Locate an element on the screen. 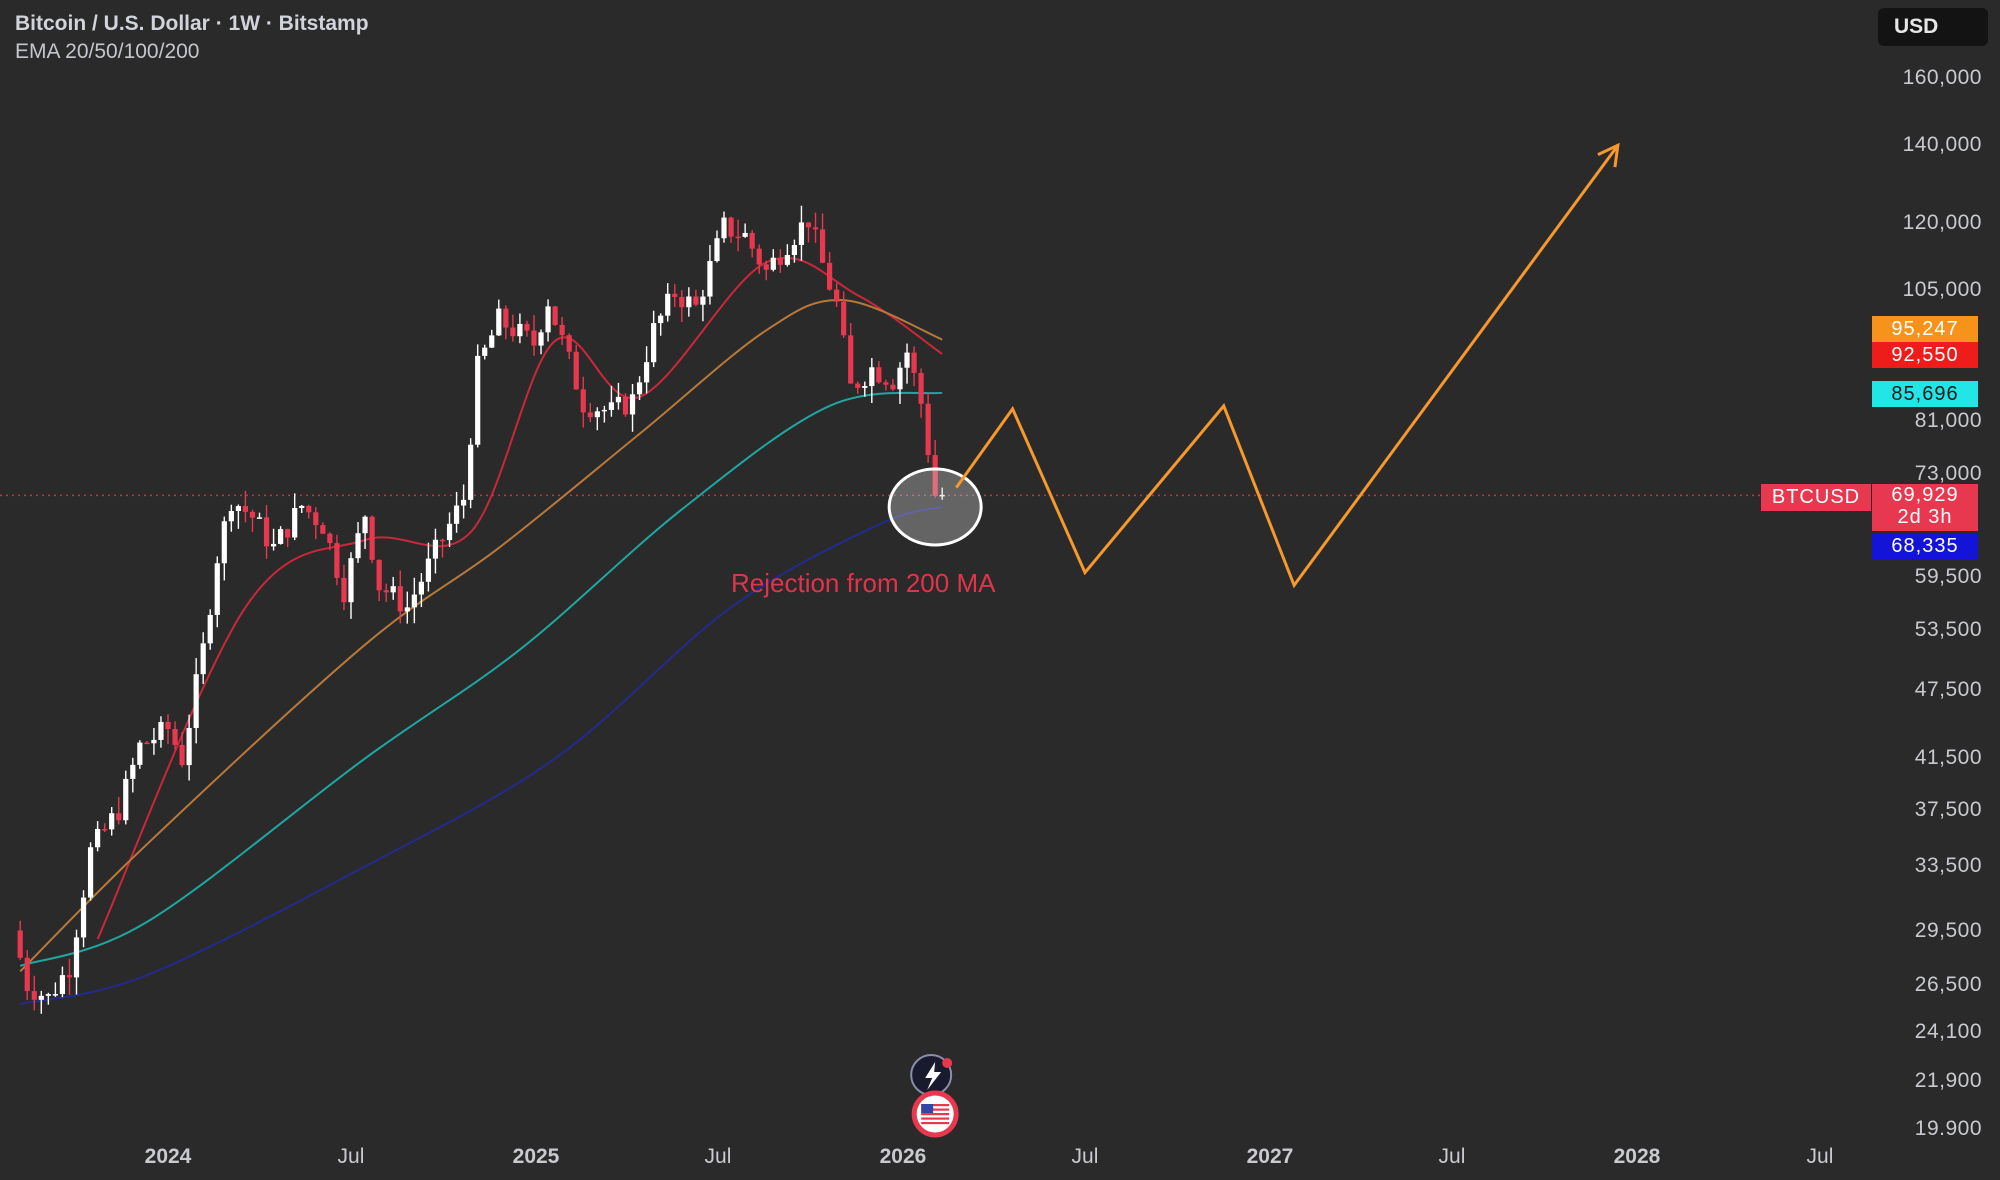 The image size is (2000, 1180). chart-title: Bitcoin / U.S. Dollar · 1W · Bitstamp is located at coordinates (192, 23).